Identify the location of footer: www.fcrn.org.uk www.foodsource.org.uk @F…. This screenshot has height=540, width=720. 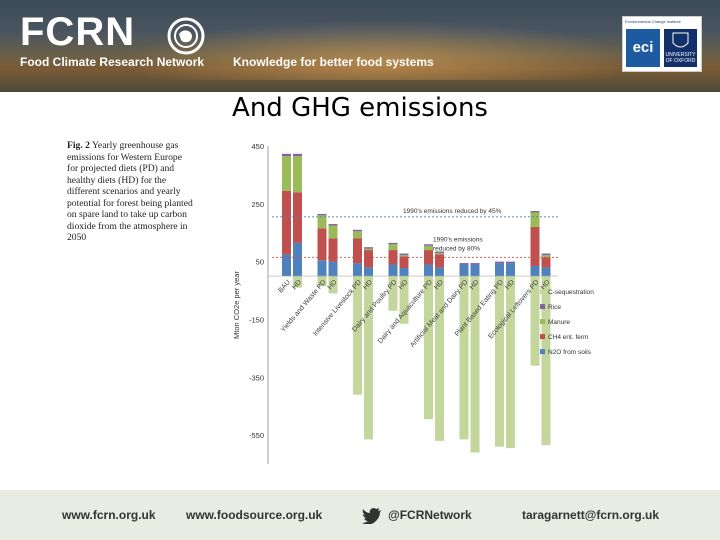
(360, 515).